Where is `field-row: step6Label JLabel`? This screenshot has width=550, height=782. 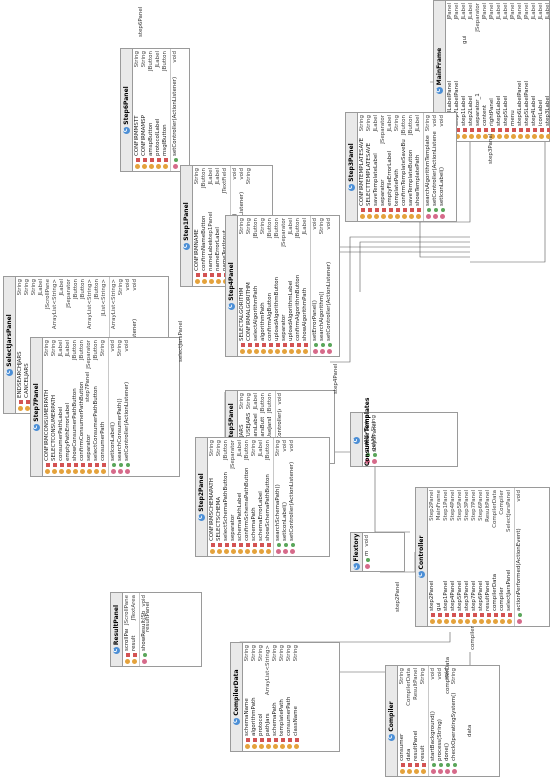
field-row: step6Label JLabel is located at coordinates (499, 71).